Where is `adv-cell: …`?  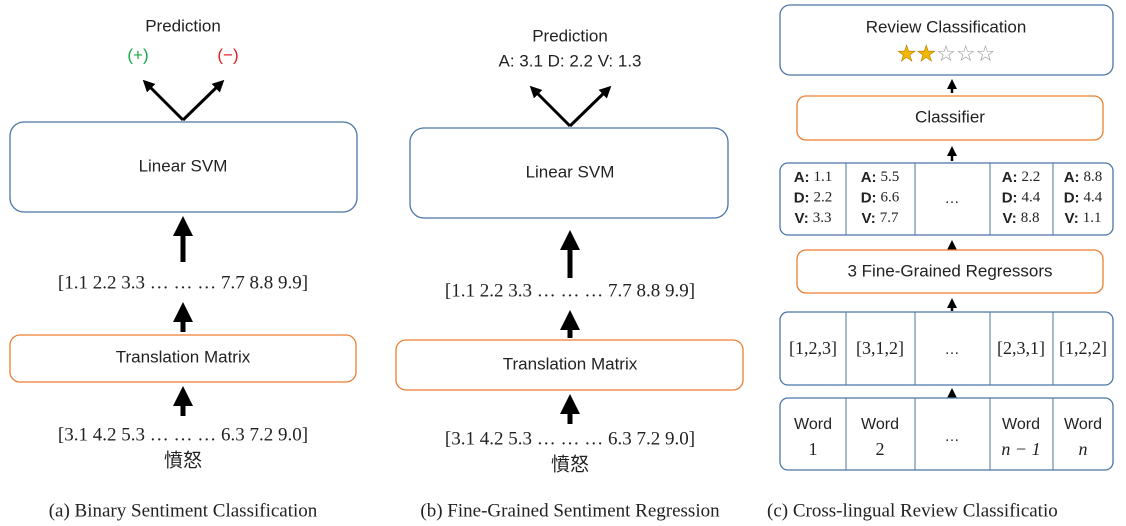
adv-cell: … is located at coordinates (952, 198).